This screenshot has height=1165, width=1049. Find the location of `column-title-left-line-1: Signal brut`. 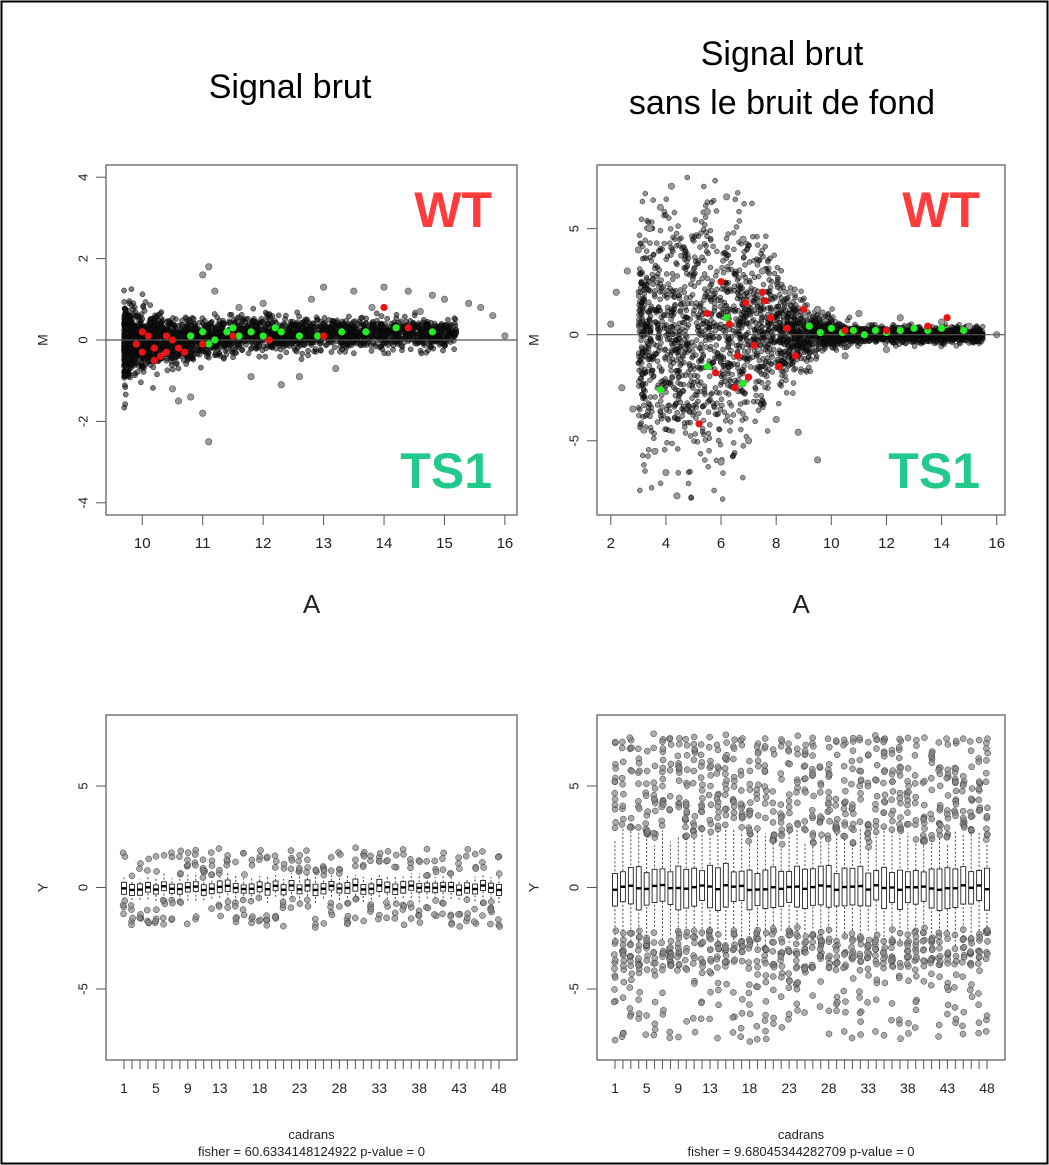

column-title-left-line-1: Signal brut is located at coordinates (290, 87).